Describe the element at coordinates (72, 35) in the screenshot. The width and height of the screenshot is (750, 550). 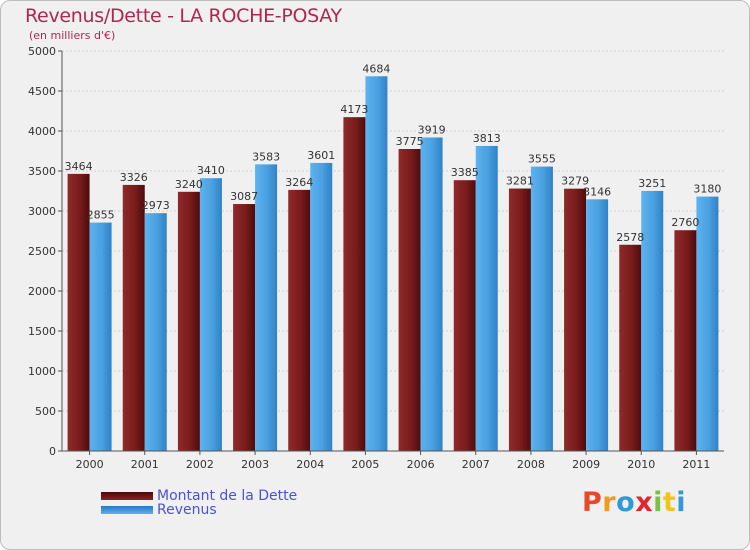
I see `chart-subtitle: (en milliers d'€)` at that location.